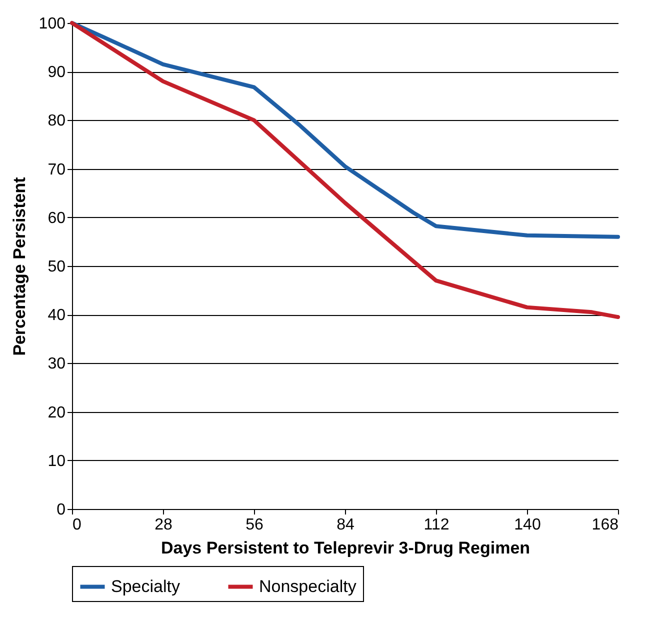 The height and width of the screenshot is (619, 649). Describe the element at coordinates (437, 525) in the screenshot. I see `x-tick-label: 112` at that location.